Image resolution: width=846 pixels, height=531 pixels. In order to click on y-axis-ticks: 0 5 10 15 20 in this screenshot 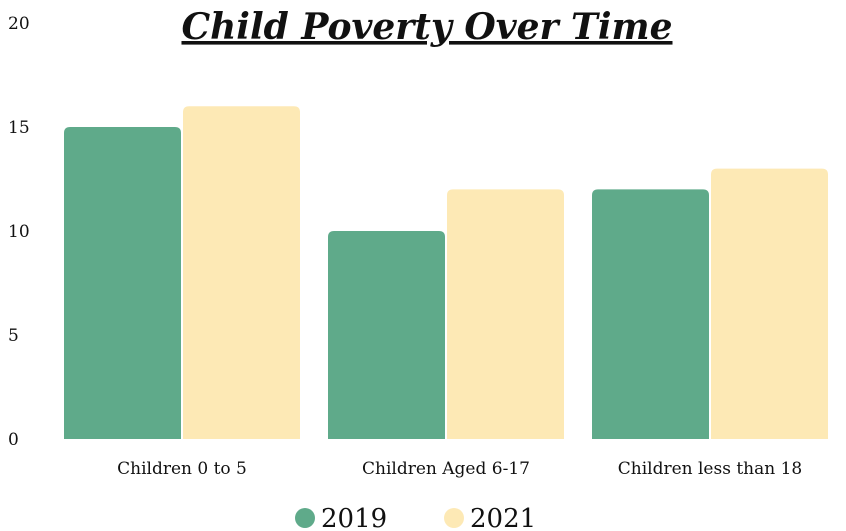, I will do `click(19, 232)`.